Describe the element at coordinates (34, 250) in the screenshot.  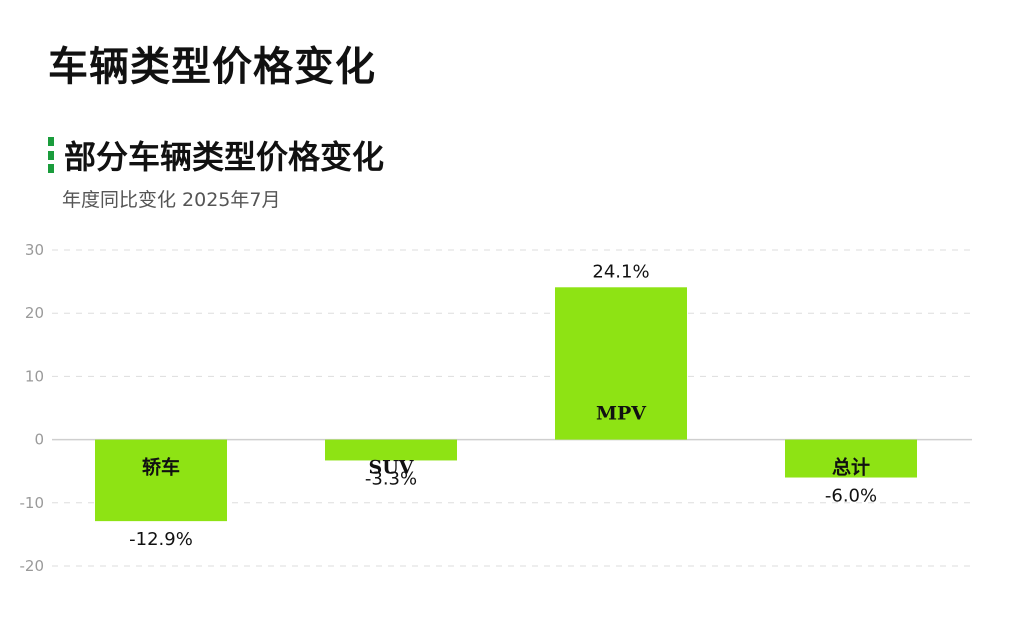
I see `y-tick-label: 30` at that location.